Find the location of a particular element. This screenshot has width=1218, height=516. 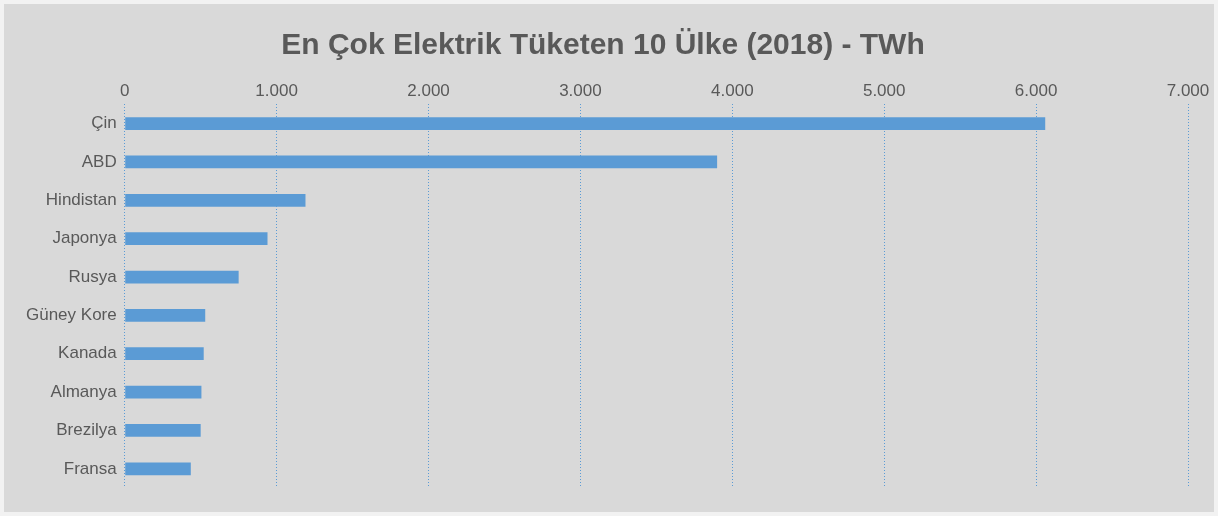

y-tick-label: ABD is located at coordinates (99, 161).